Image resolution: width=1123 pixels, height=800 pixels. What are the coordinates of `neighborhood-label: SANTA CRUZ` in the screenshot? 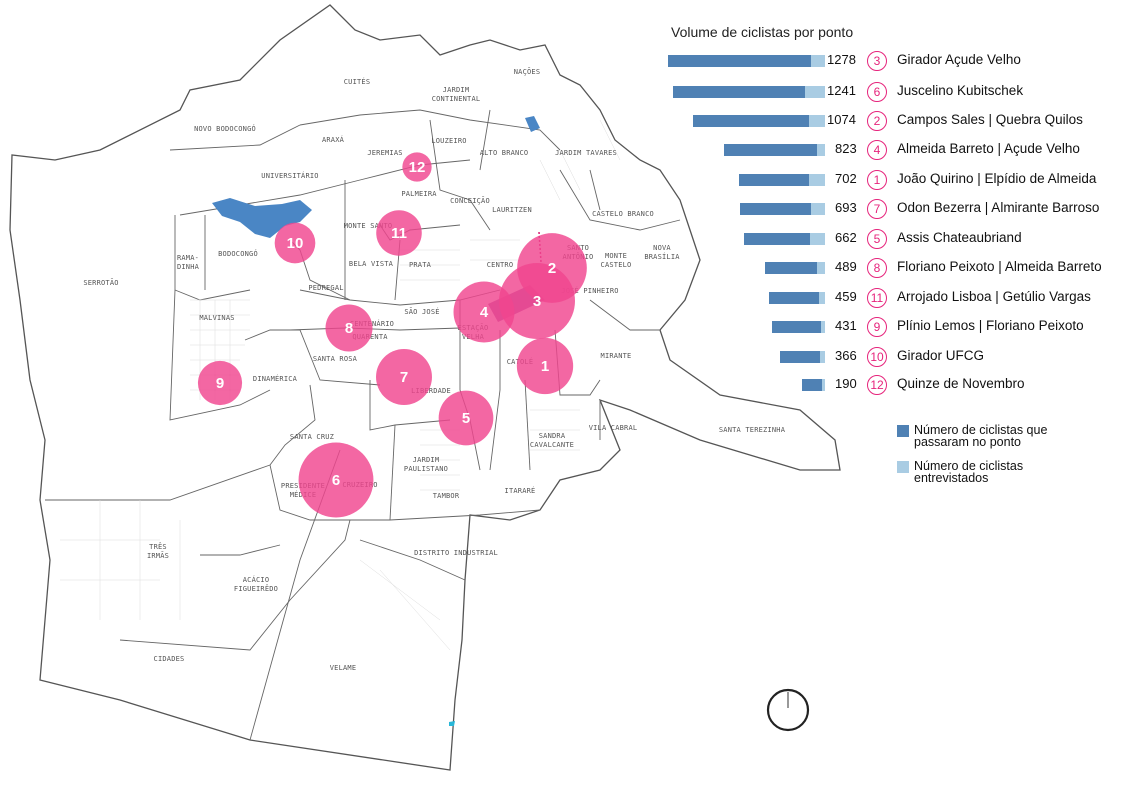 It's located at (312, 437).